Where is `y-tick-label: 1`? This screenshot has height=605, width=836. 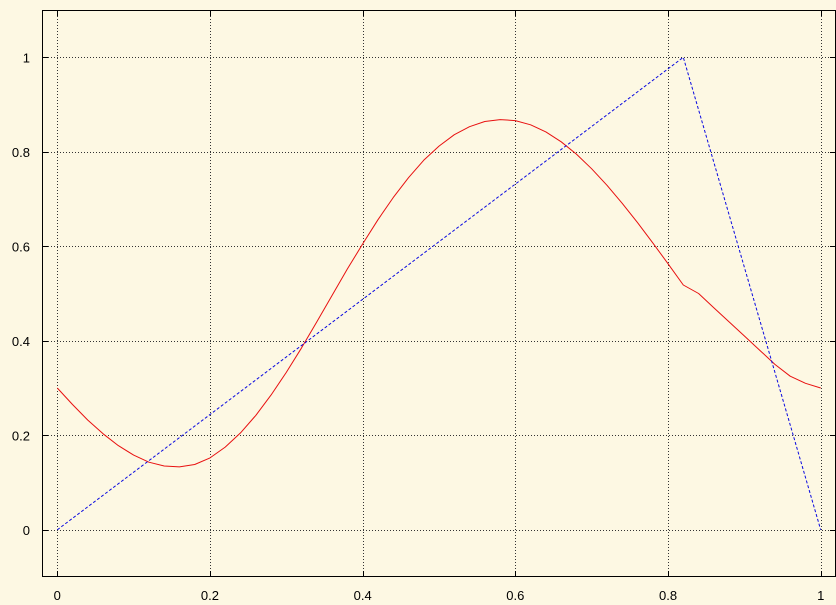
y-tick-label: 1 is located at coordinates (26, 57).